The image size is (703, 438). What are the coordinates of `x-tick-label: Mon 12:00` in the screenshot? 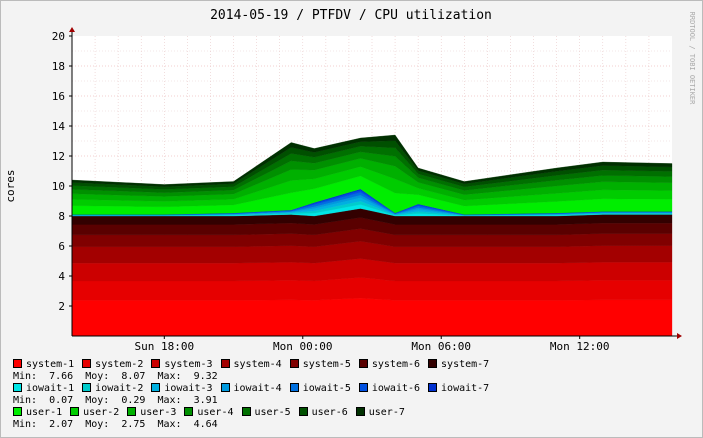 It's located at (580, 346).